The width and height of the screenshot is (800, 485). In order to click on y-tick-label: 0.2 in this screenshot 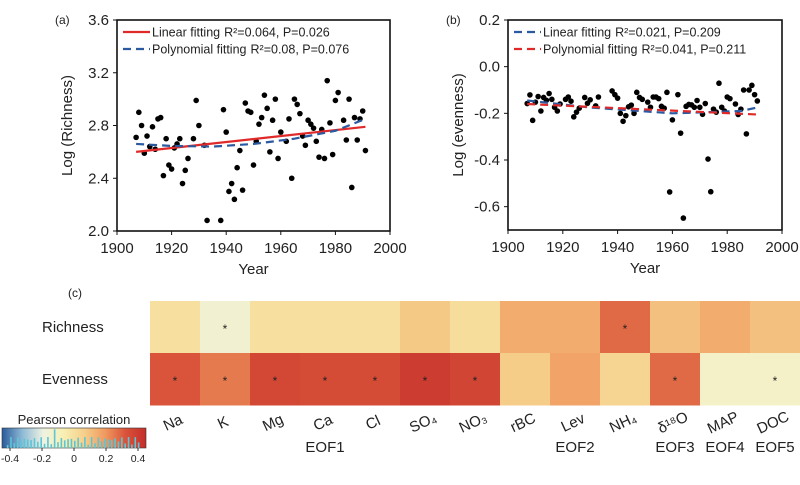, I will do `click(489, 20)`.